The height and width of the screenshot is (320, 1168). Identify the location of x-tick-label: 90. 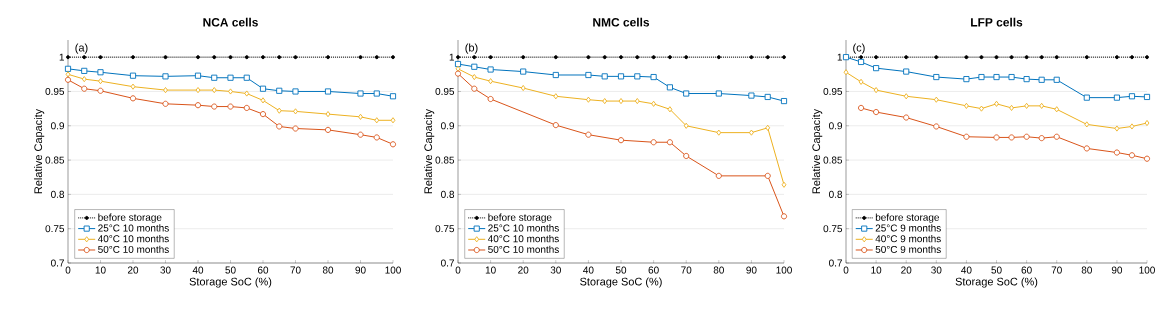
(1117, 270).